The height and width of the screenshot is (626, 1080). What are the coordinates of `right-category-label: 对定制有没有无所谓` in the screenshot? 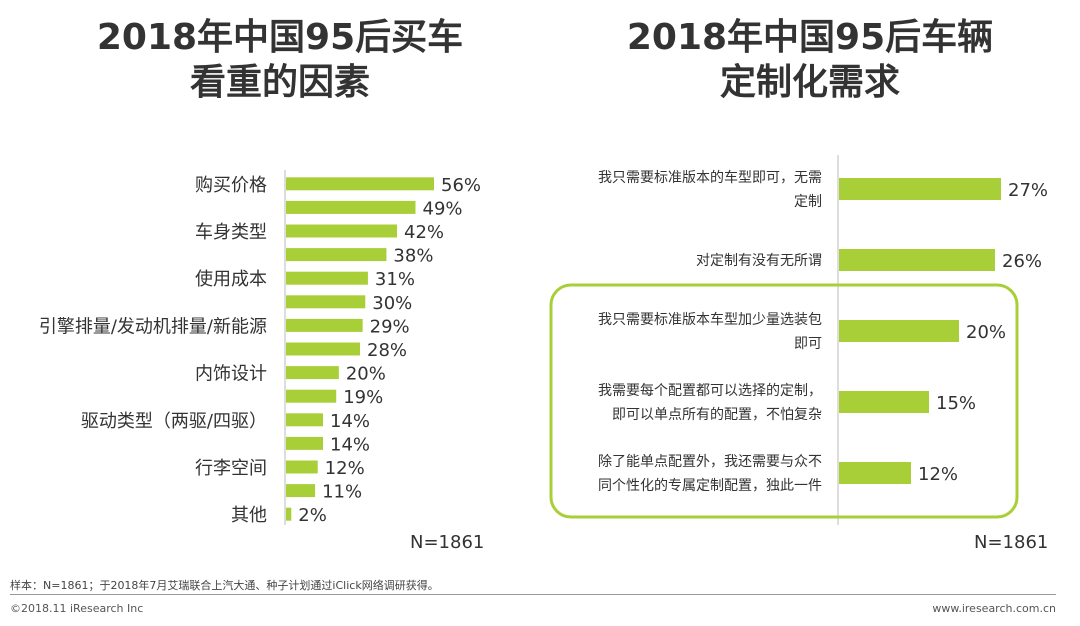 It's located at (759, 261).